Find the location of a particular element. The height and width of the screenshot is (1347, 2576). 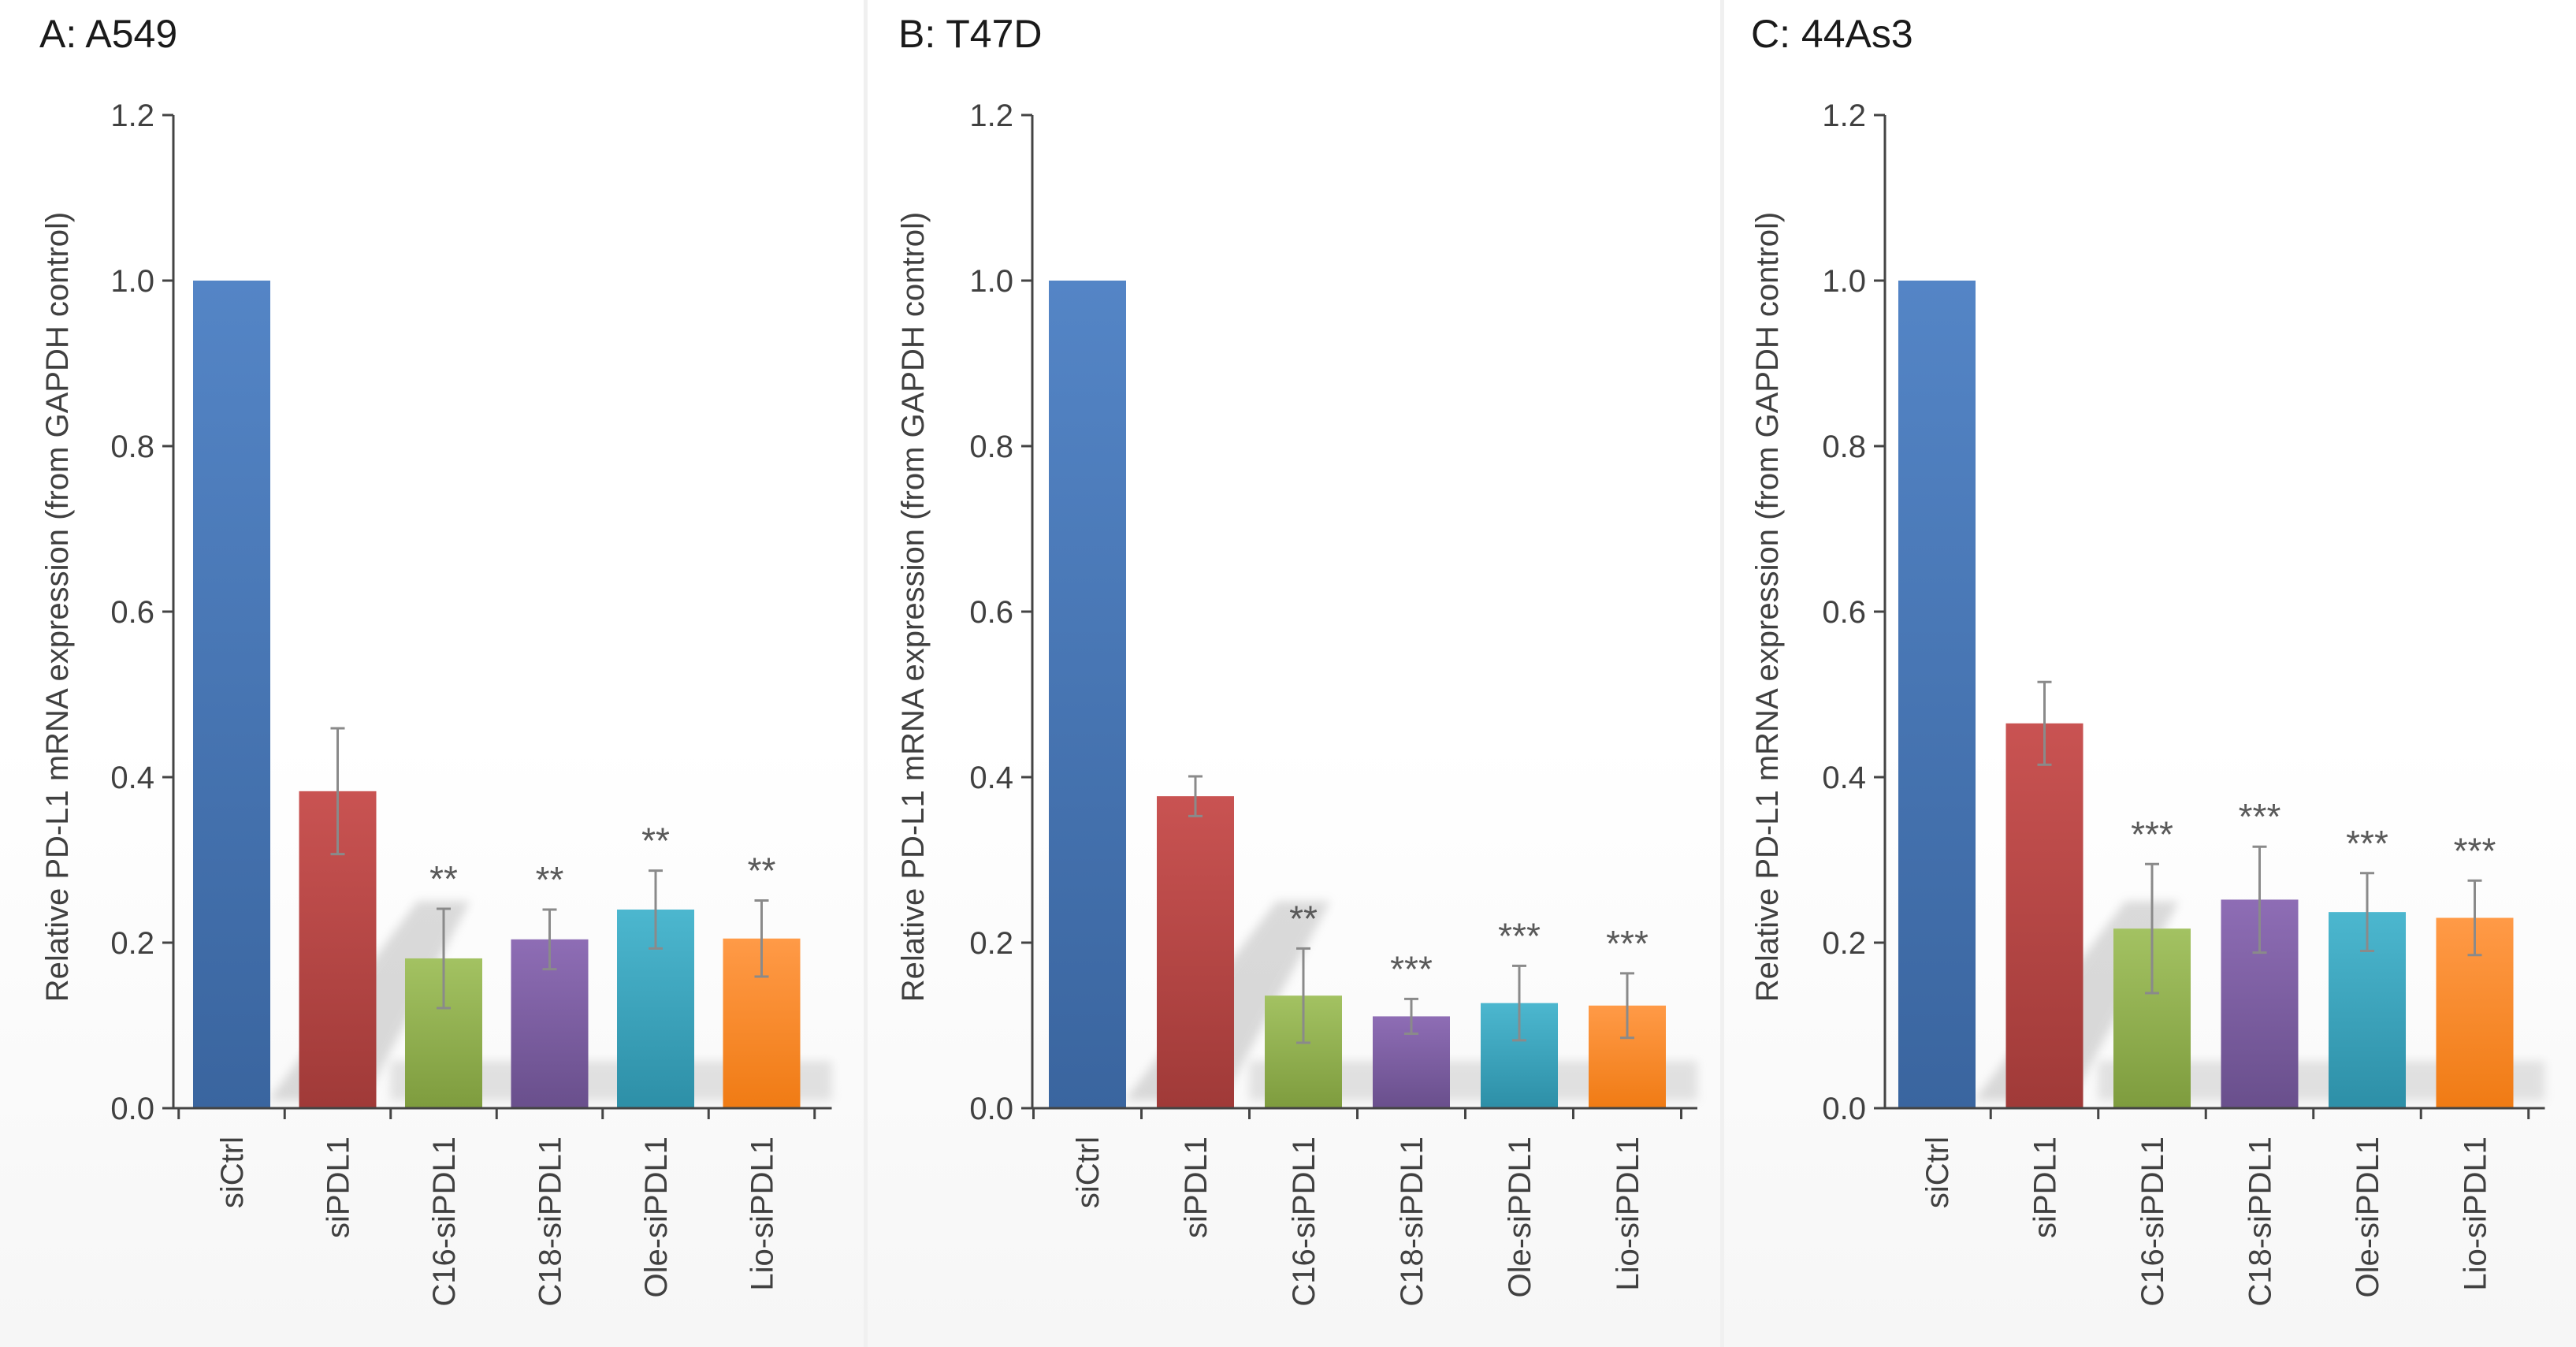

panel-title: C: 44As3 is located at coordinates (1832, 34).